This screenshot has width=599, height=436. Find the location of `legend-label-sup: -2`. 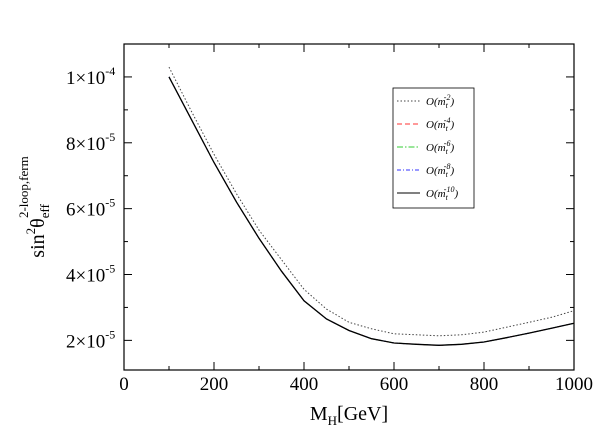

legend-label-sup: -2 is located at coordinates (447, 97).